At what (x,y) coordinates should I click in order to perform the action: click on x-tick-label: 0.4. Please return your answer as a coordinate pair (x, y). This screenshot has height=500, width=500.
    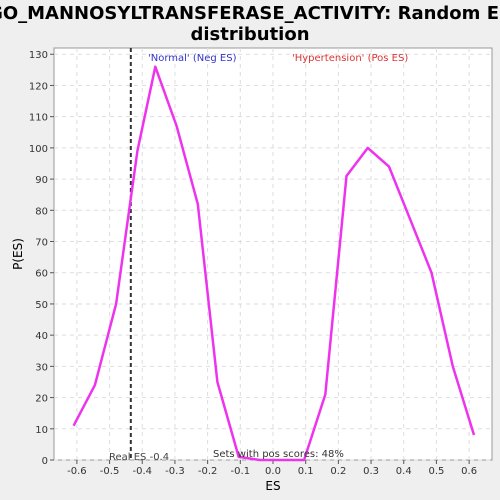
    Looking at the image, I should click on (404, 471).